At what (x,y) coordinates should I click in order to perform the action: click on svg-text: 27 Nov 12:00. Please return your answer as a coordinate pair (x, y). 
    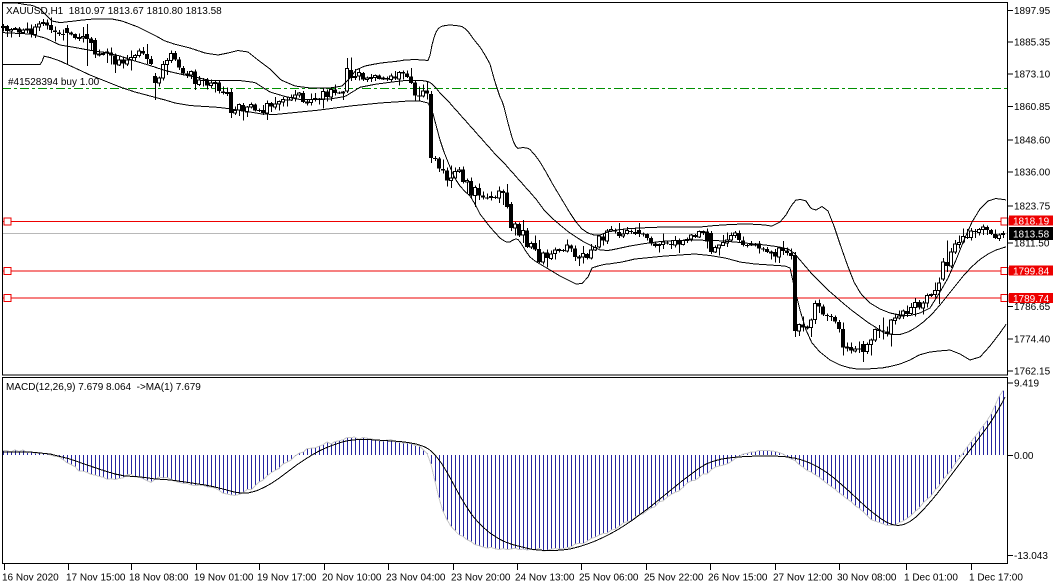
    Looking at the image, I should click on (803, 578).